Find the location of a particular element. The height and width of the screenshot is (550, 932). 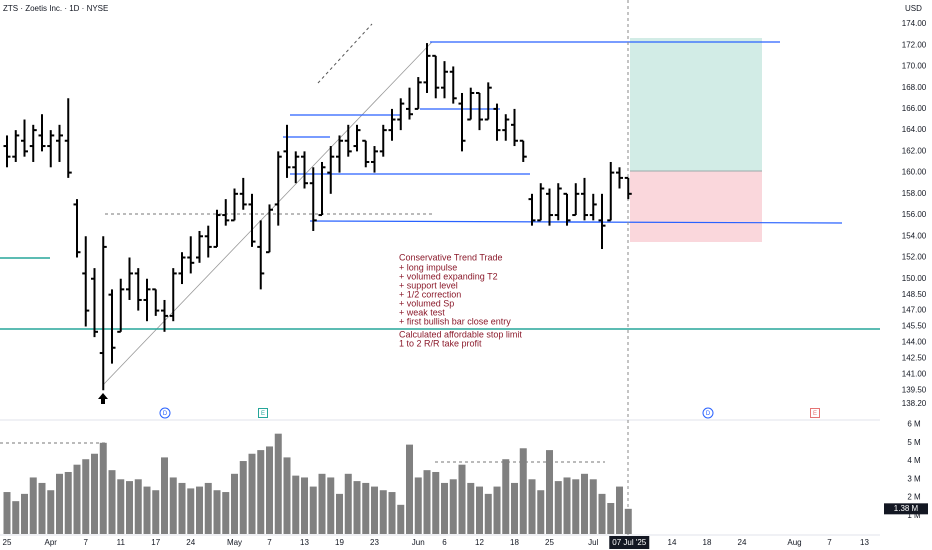

y-tick-label: 172.00 is located at coordinates (914, 44).